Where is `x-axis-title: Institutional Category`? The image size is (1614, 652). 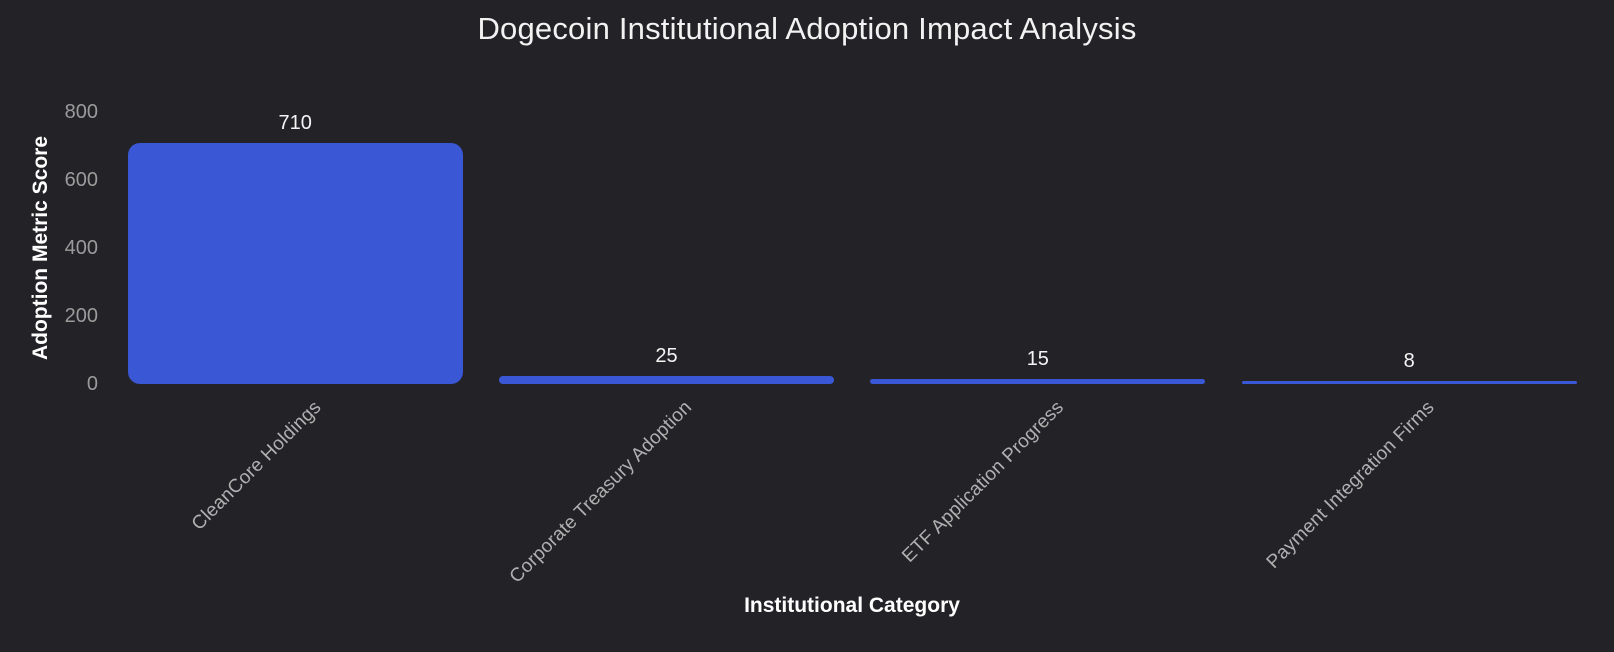 x-axis-title: Institutional Category is located at coordinates (852, 605).